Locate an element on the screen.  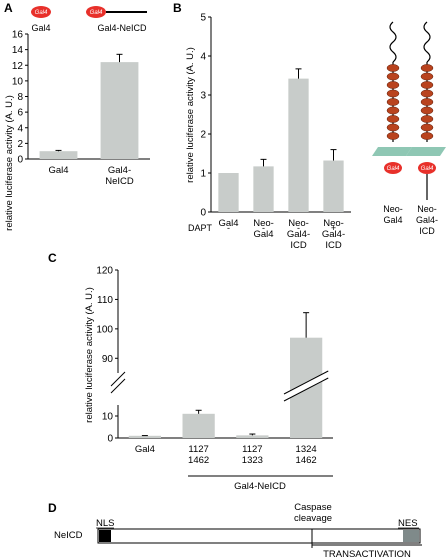
caspase-label-line-2: cleavage is located at coordinates (313, 518).